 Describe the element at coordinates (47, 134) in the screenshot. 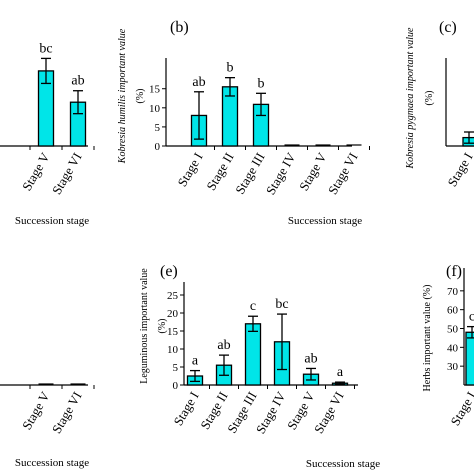

I see `chart-panel-a: bc Stage V ab Stage VI Succession stage` at that location.